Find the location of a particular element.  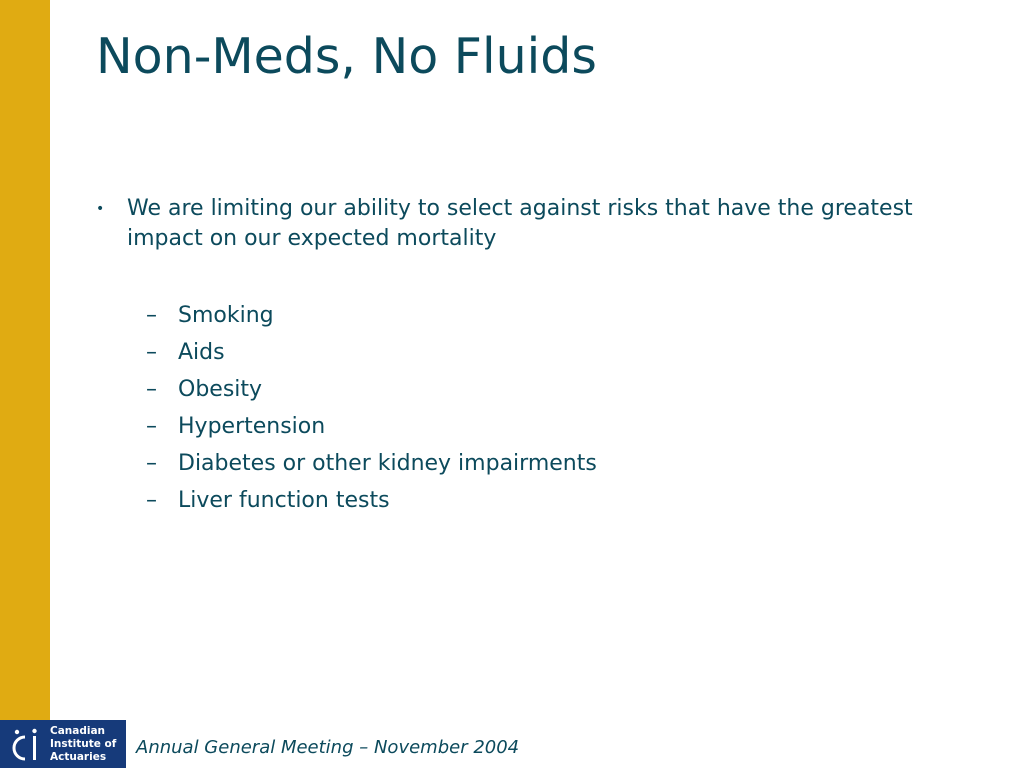

logo-line-2: Institute of is located at coordinates (83, 744).